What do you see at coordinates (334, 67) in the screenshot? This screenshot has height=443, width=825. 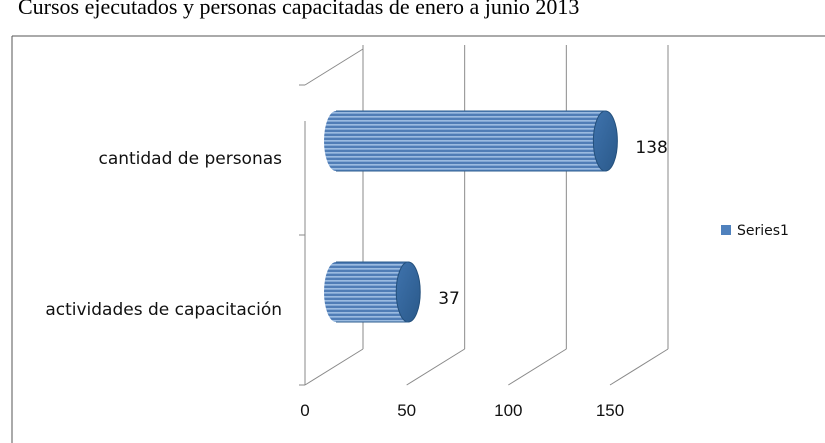 I see `left-wall-top-edge` at bounding box center [334, 67].